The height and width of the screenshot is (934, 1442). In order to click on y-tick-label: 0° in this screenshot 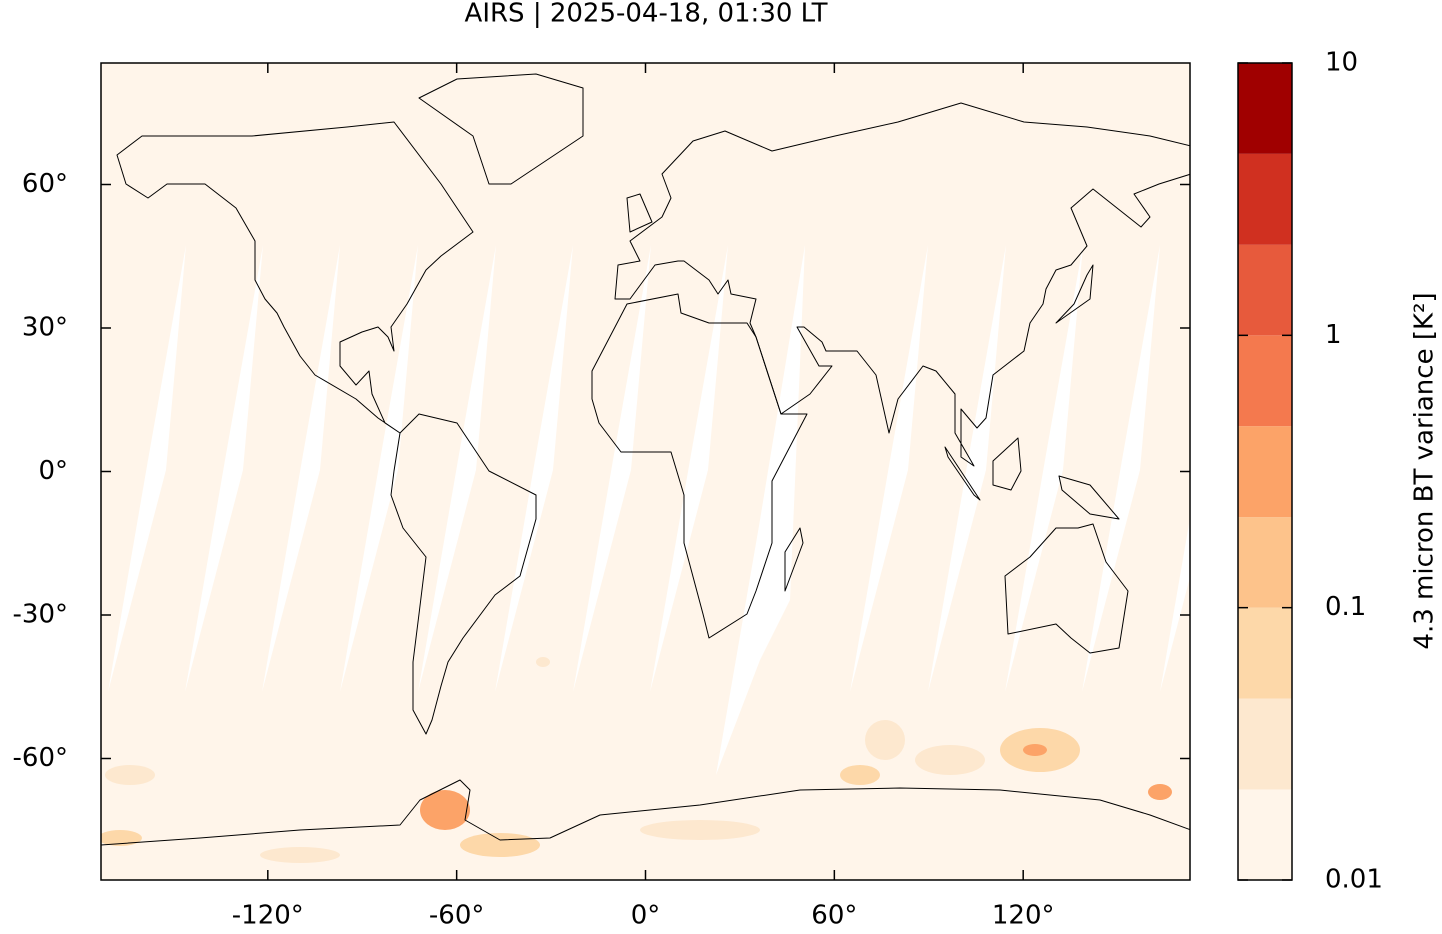, I will do `click(53, 471)`.